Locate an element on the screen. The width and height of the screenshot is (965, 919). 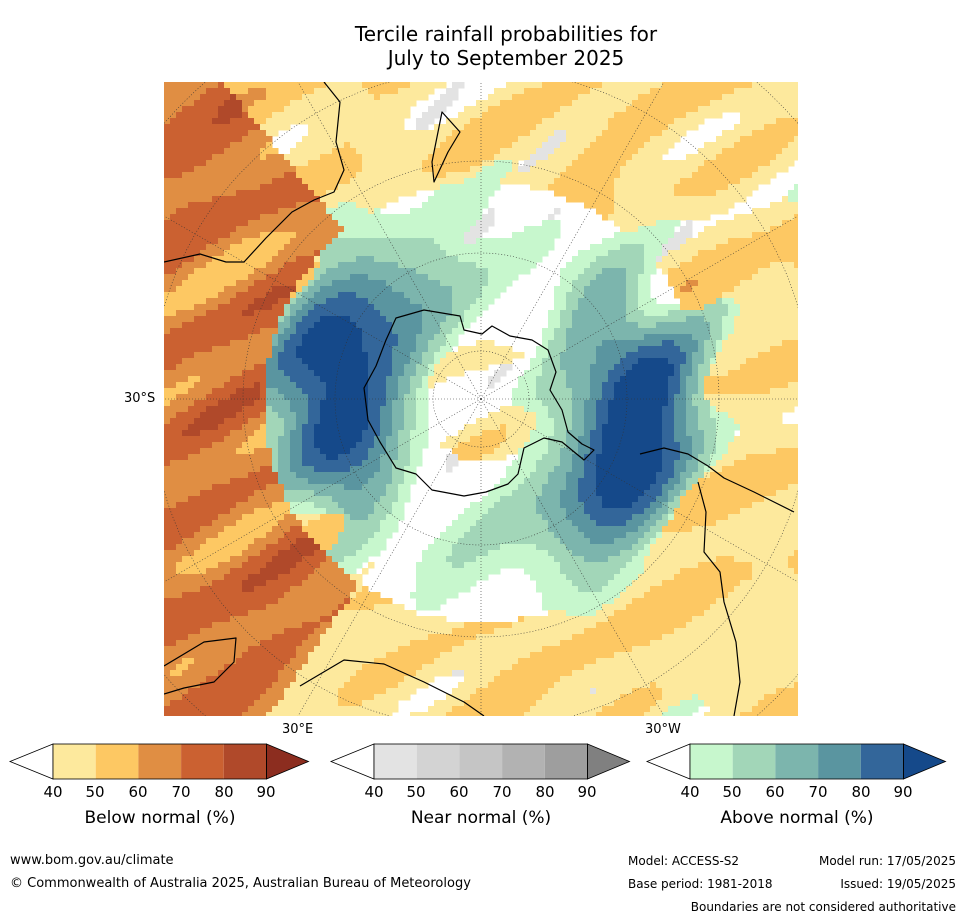
cbar-near-tick-40: 40 is located at coordinates (374, 792).